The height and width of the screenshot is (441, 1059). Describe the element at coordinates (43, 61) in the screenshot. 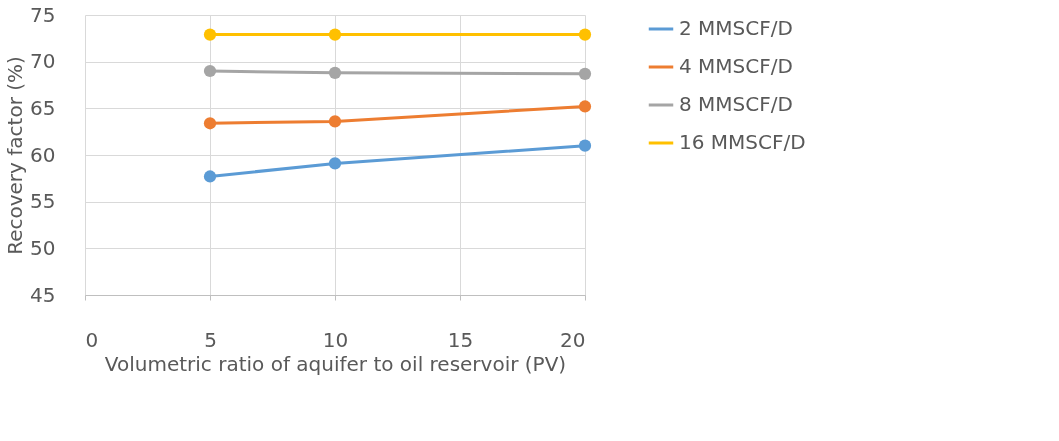

I see `y-tick-label: 70` at that location.